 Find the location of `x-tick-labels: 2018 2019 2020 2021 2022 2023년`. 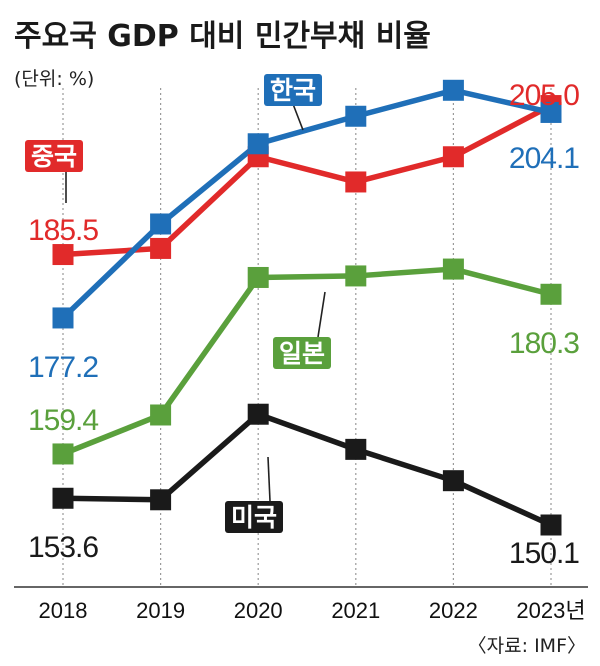

x-tick-labels: 2018 2019 2020 2021 2022 2023년 is located at coordinates (312, 610).